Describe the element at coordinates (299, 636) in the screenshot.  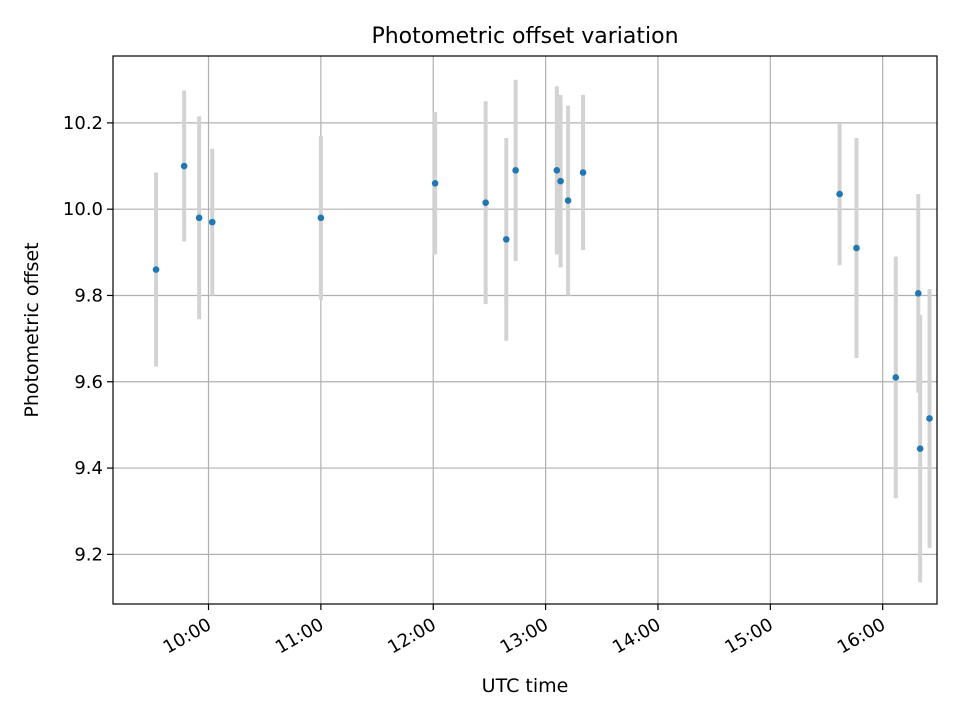
I see `x-tick-label: 11:00` at that location.